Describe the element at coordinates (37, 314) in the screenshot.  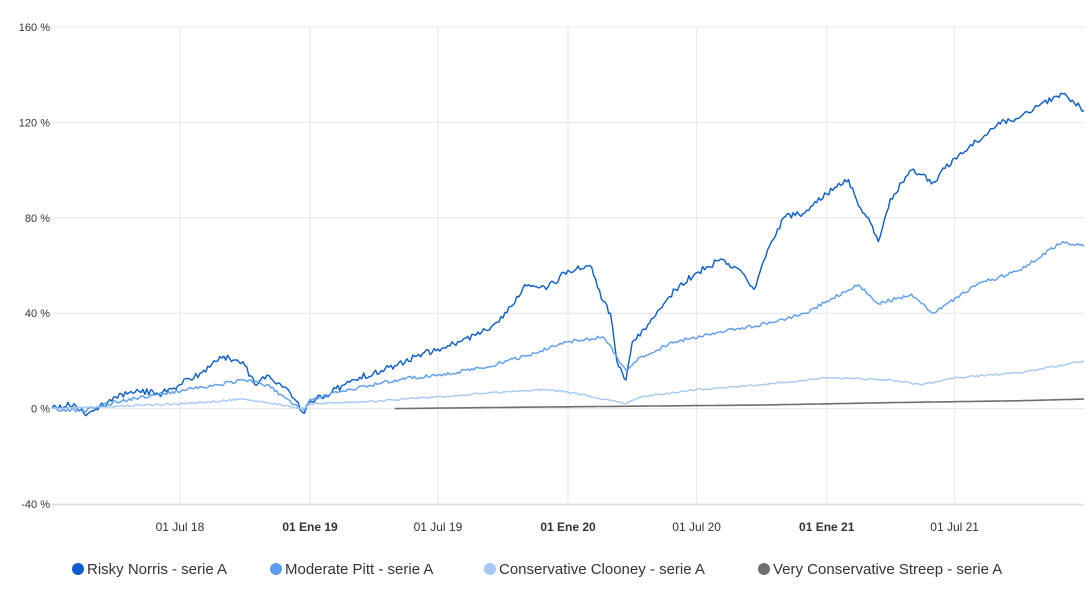
I see `y-tick-label: 40 %` at that location.